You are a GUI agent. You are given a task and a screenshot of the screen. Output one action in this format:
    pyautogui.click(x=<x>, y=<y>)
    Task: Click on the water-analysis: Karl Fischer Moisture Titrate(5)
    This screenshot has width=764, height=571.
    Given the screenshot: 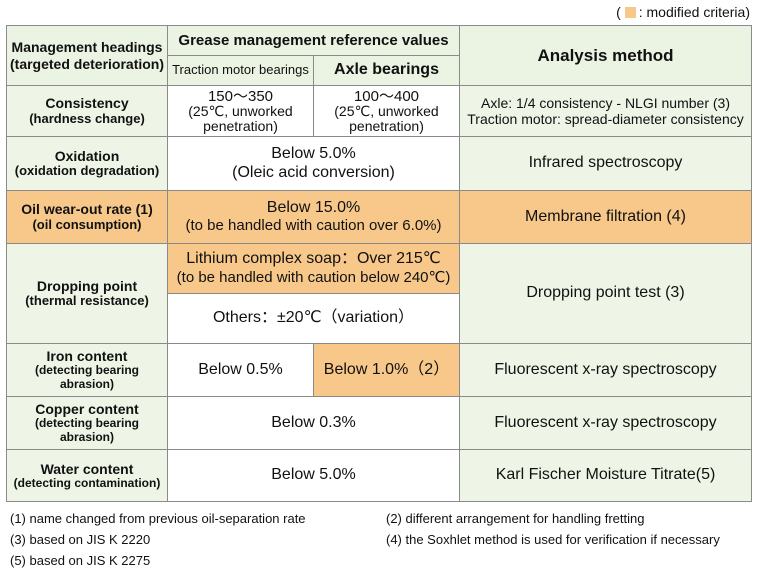 What is the action you would take?
    pyautogui.click(x=605, y=475)
    